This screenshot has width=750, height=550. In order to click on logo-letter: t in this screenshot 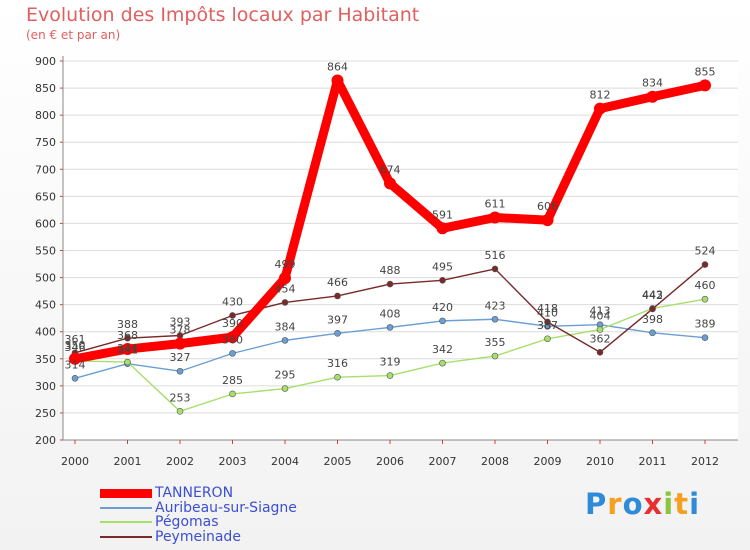, I will do `click(682, 504)`.